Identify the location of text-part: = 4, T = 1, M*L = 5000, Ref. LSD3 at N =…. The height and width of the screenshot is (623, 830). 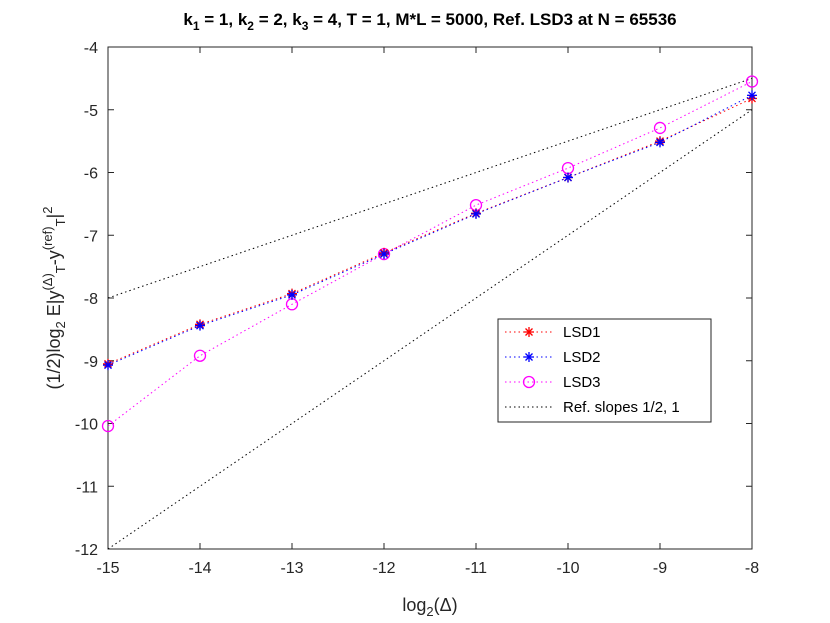
(492, 19).